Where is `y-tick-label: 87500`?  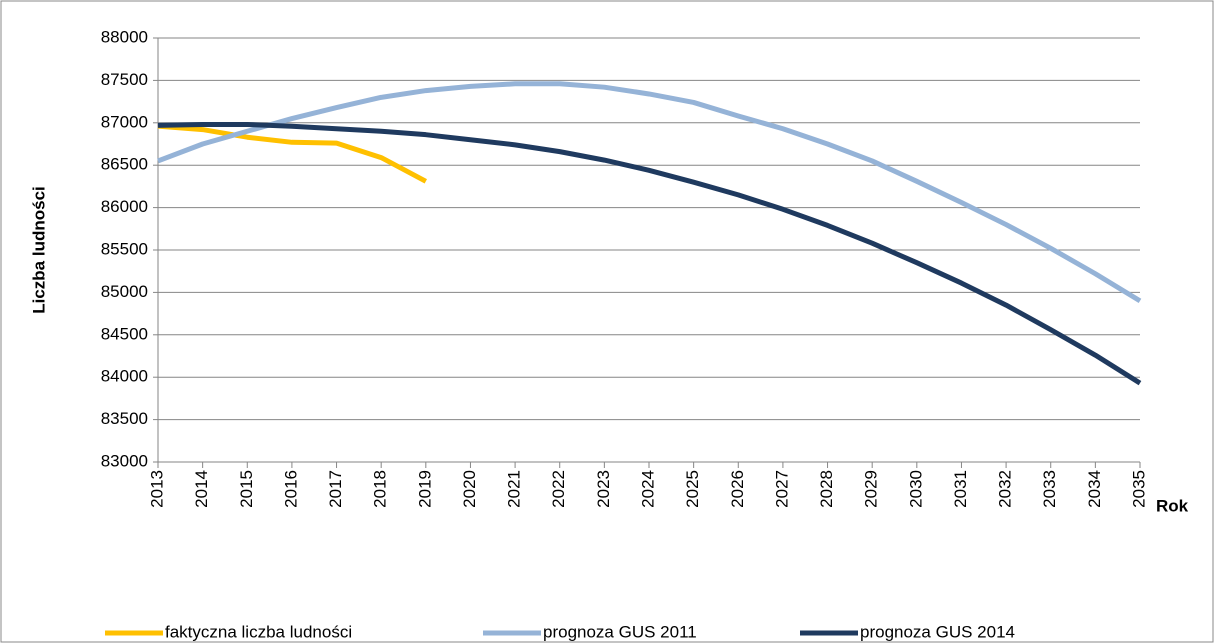
y-tick-label: 87500 is located at coordinates (124, 79).